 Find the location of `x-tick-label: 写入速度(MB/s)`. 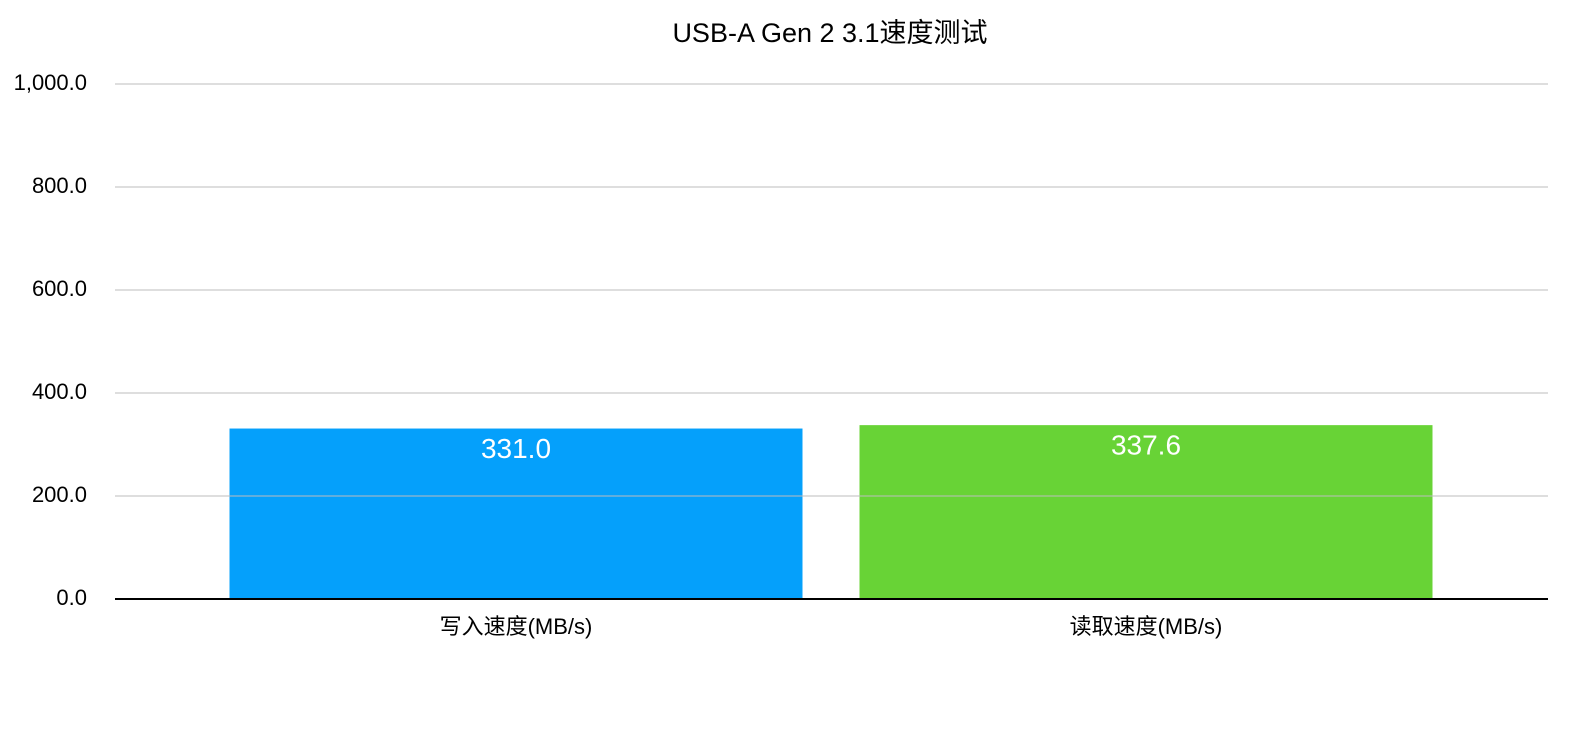

x-tick-label: 写入速度(MB/s) is located at coordinates (516, 626).